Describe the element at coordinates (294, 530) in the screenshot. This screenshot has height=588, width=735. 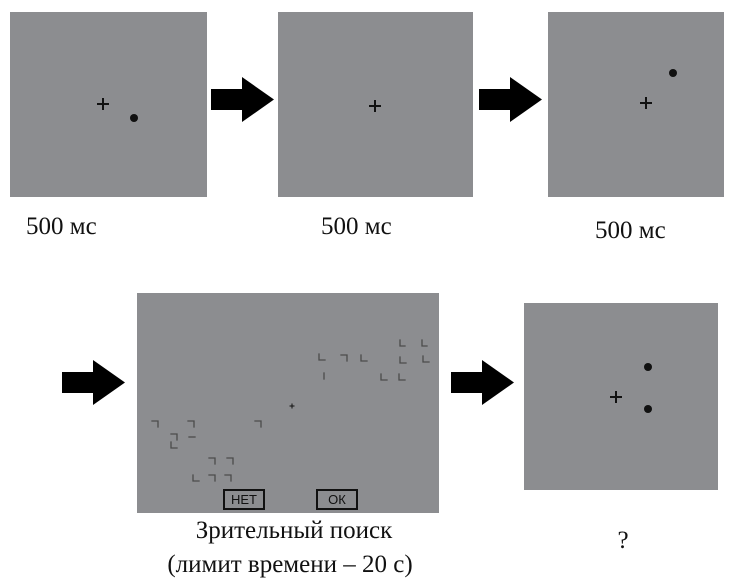
I see `visual-search-caption: Зрительный поиск` at that location.